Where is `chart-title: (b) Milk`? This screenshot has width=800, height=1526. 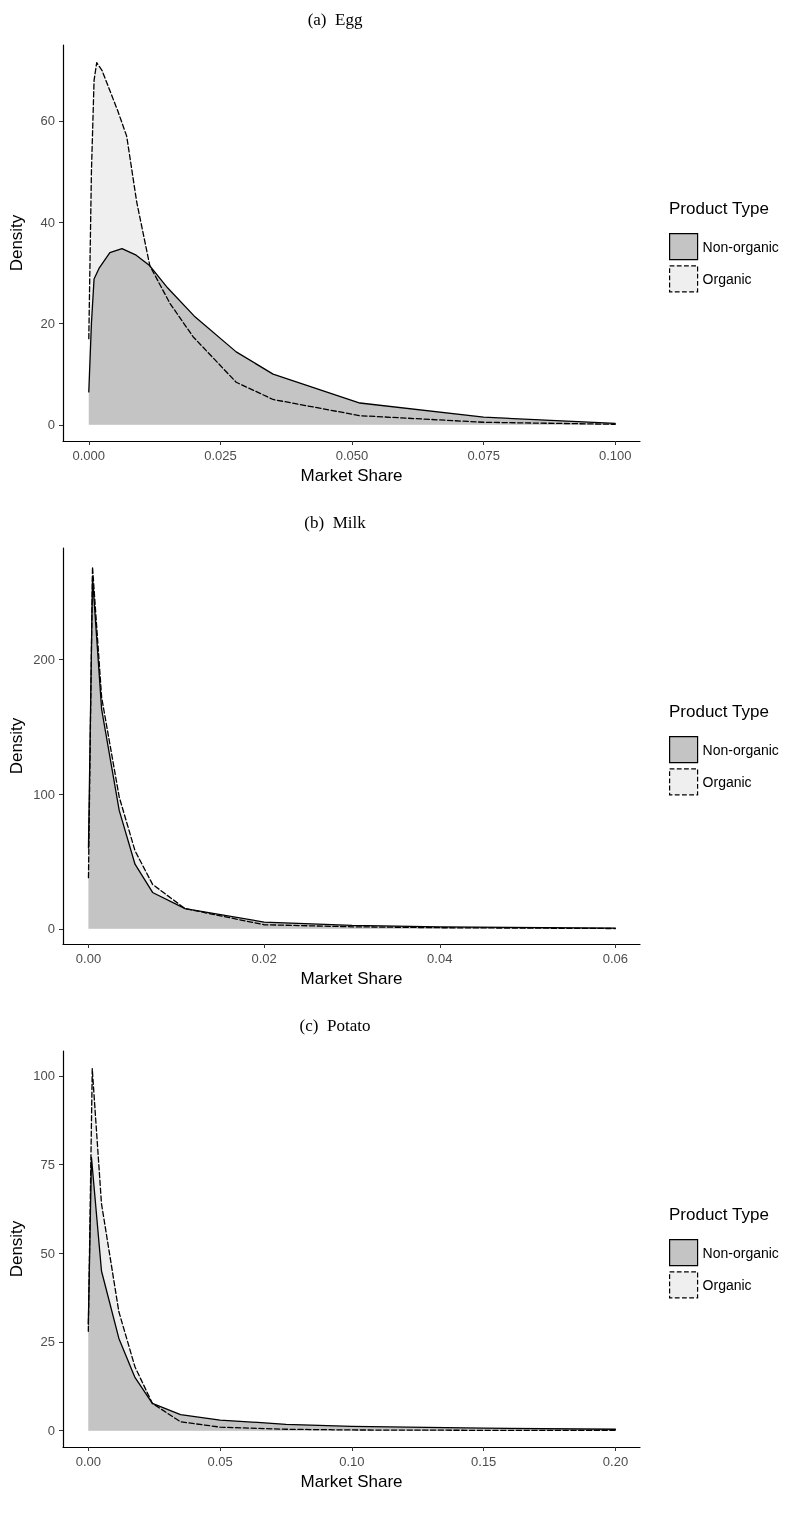 chart-title: (b) Milk is located at coordinates (335, 522).